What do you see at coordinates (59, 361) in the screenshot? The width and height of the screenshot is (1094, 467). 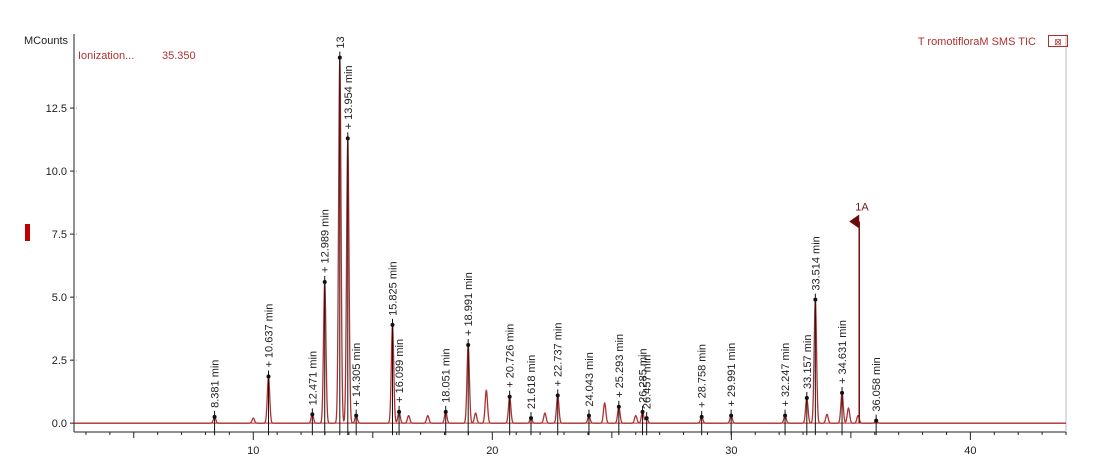 I see `y-tick-label: 2.5` at bounding box center [59, 361].